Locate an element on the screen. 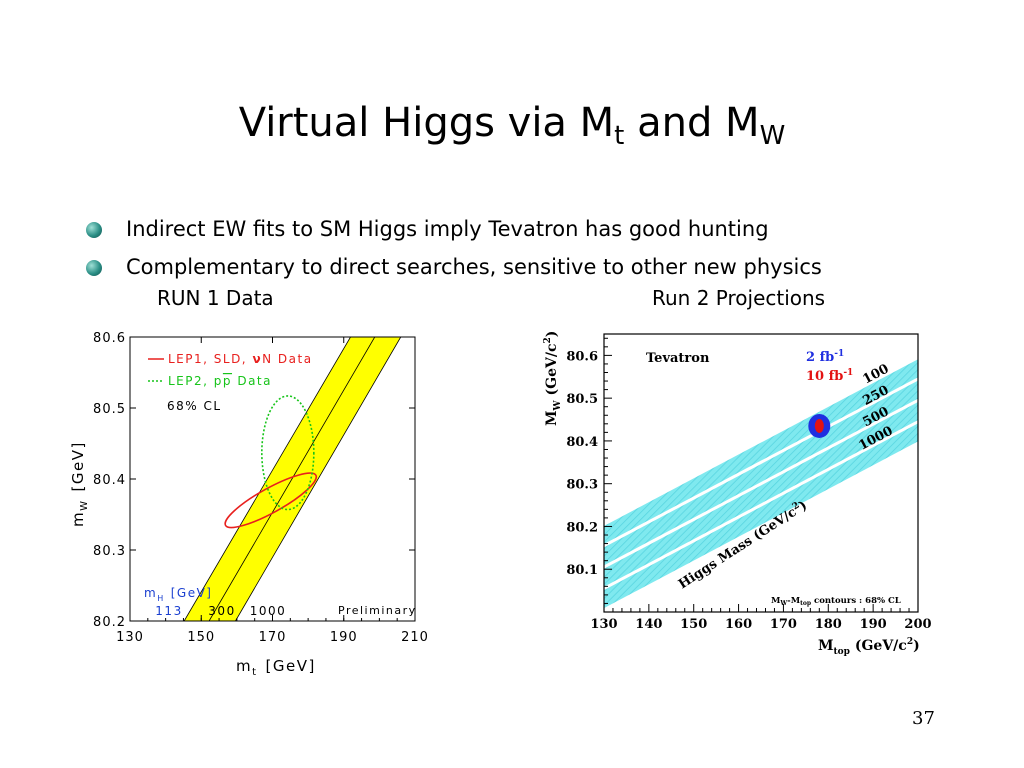 The width and height of the screenshot is (1024, 768). x-axis-label: mt [GeV] is located at coordinates (276, 667).